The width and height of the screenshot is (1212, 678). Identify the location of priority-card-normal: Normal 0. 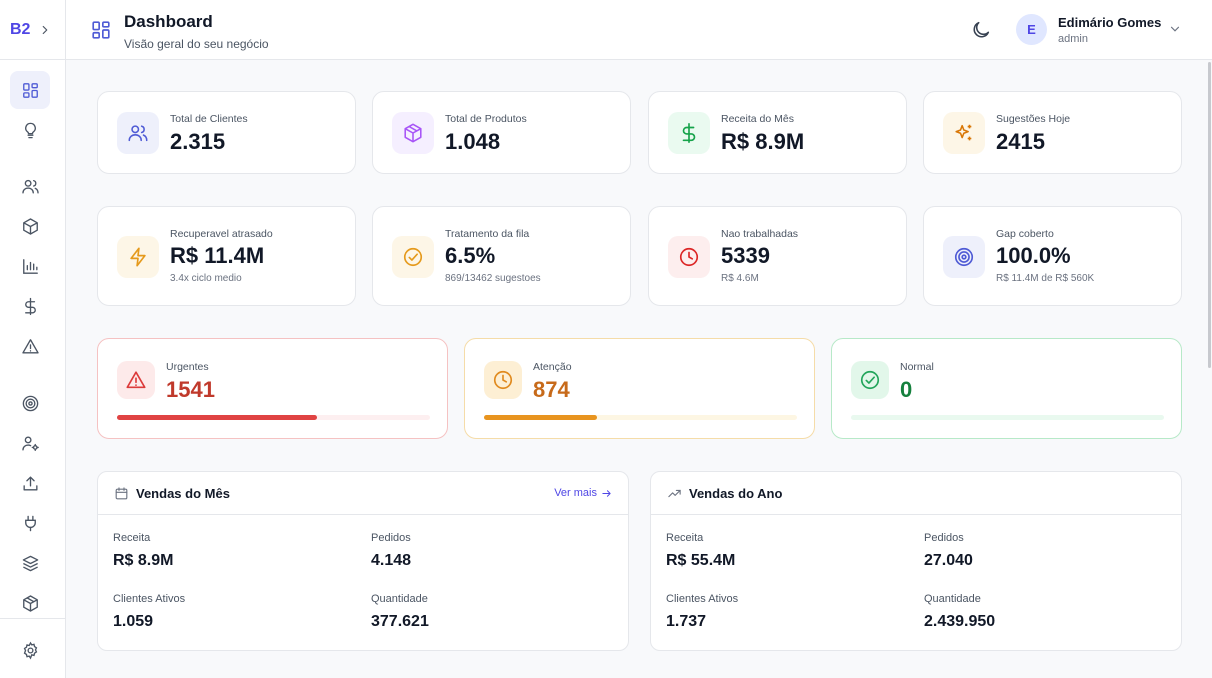
(1006, 388).